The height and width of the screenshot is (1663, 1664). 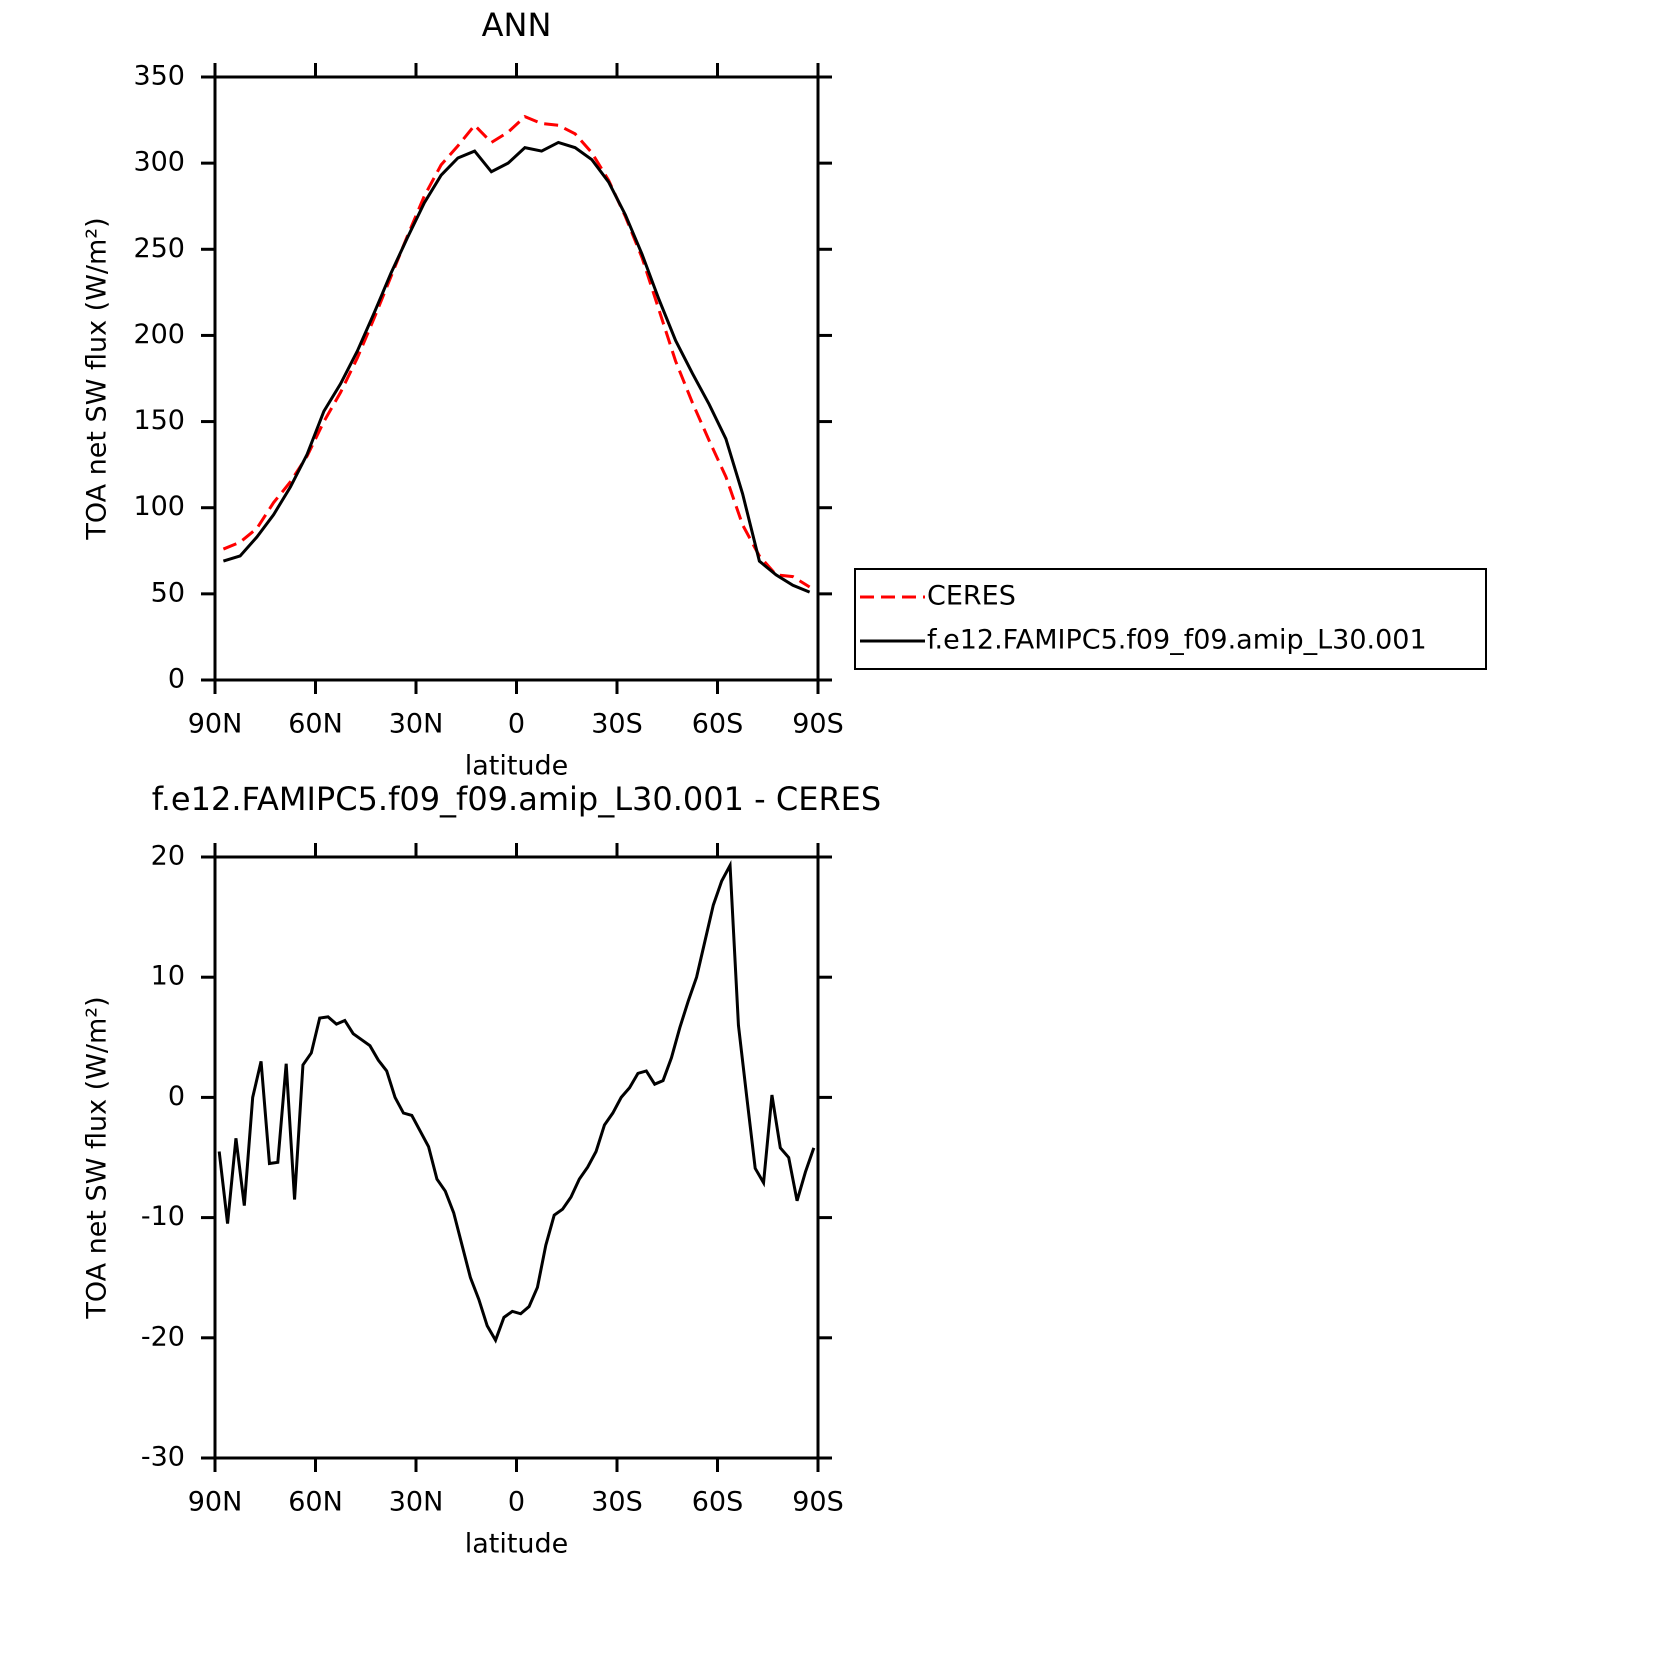 I want to click on y-tick-label: 150, so click(x=159, y=420).